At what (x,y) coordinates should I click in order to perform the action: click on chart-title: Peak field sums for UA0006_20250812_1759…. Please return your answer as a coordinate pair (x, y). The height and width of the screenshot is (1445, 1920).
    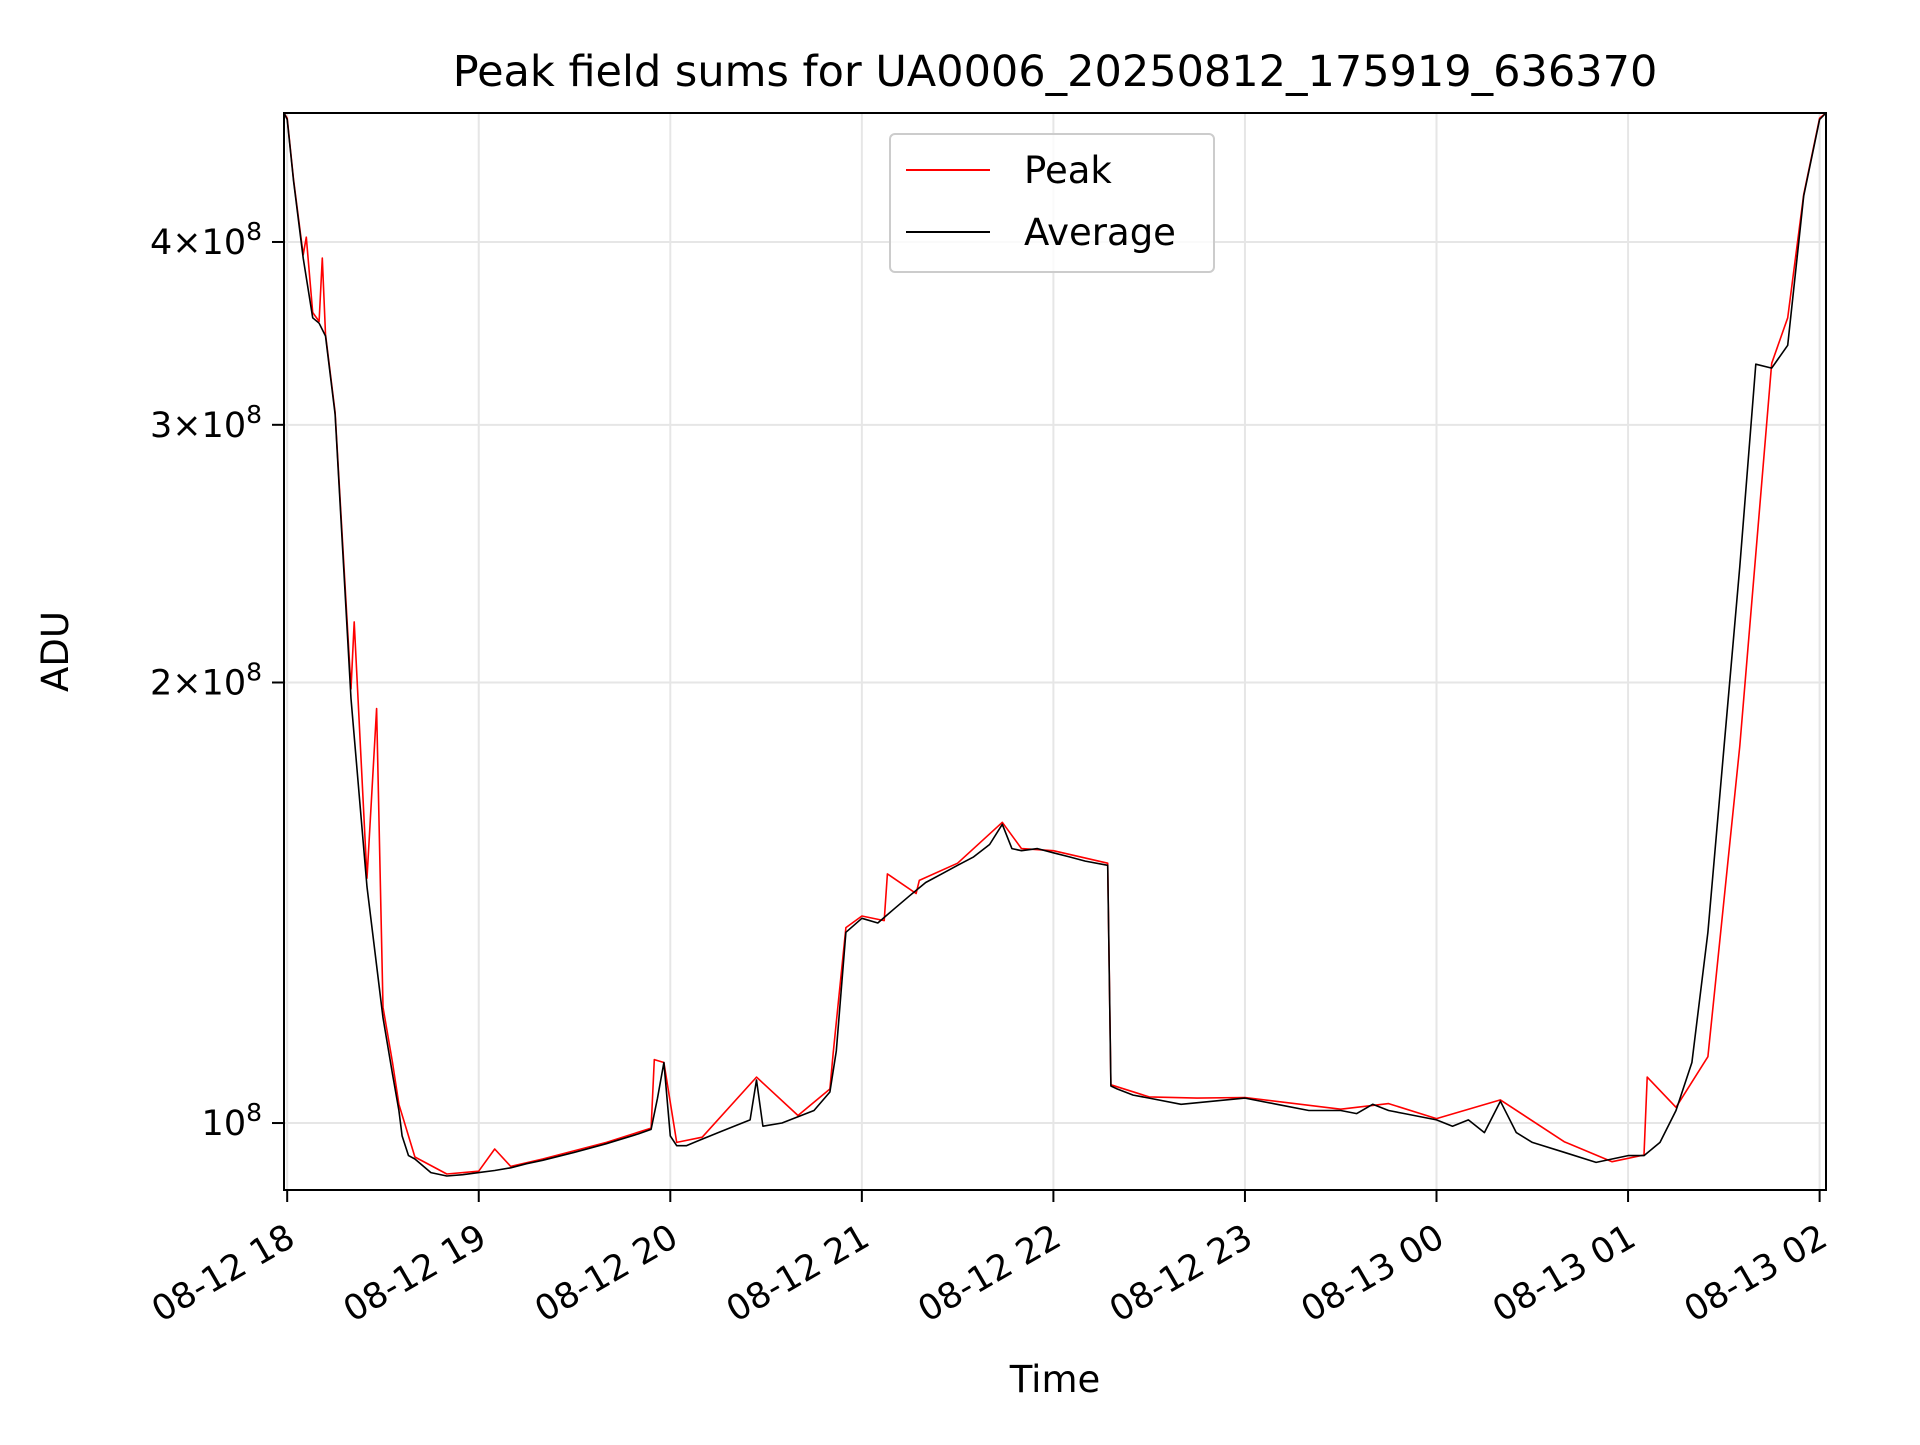
    Looking at the image, I should click on (1055, 72).